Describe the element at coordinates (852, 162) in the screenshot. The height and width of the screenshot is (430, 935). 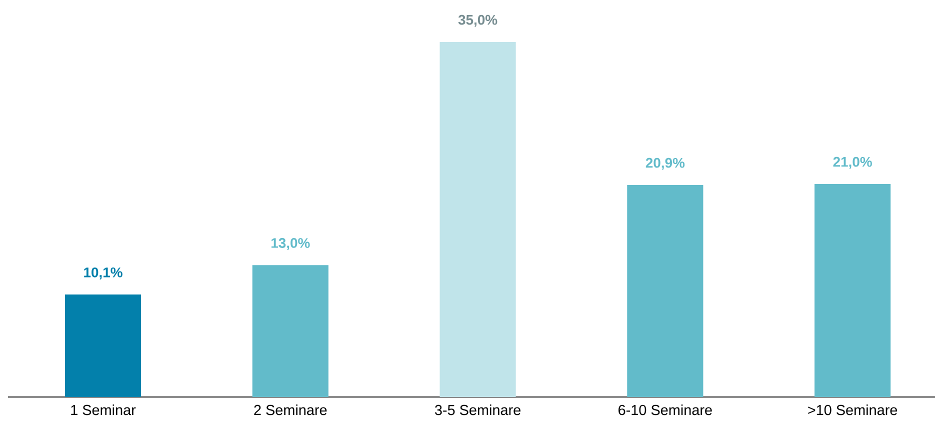
I see `data-label: 21,0%` at that location.